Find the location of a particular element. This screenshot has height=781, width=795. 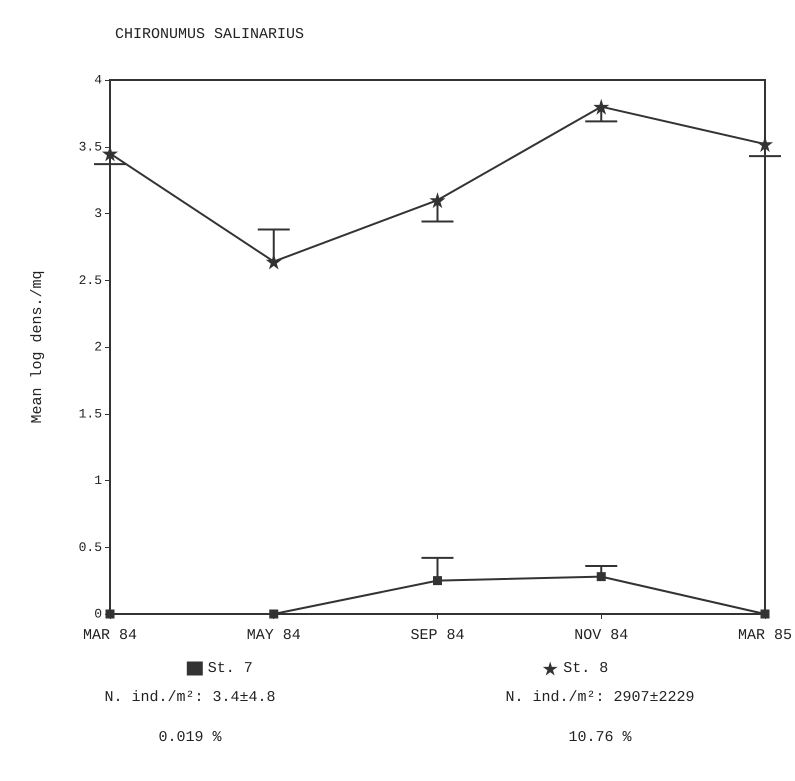

y-tick-label: 0 is located at coordinates (98, 614).